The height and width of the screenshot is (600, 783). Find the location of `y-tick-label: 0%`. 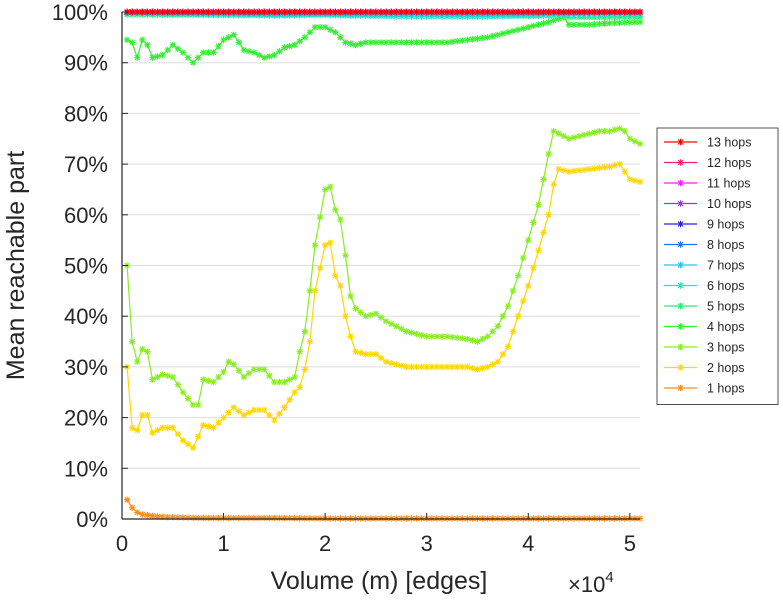

y-tick-label: 0% is located at coordinates (92, 519).